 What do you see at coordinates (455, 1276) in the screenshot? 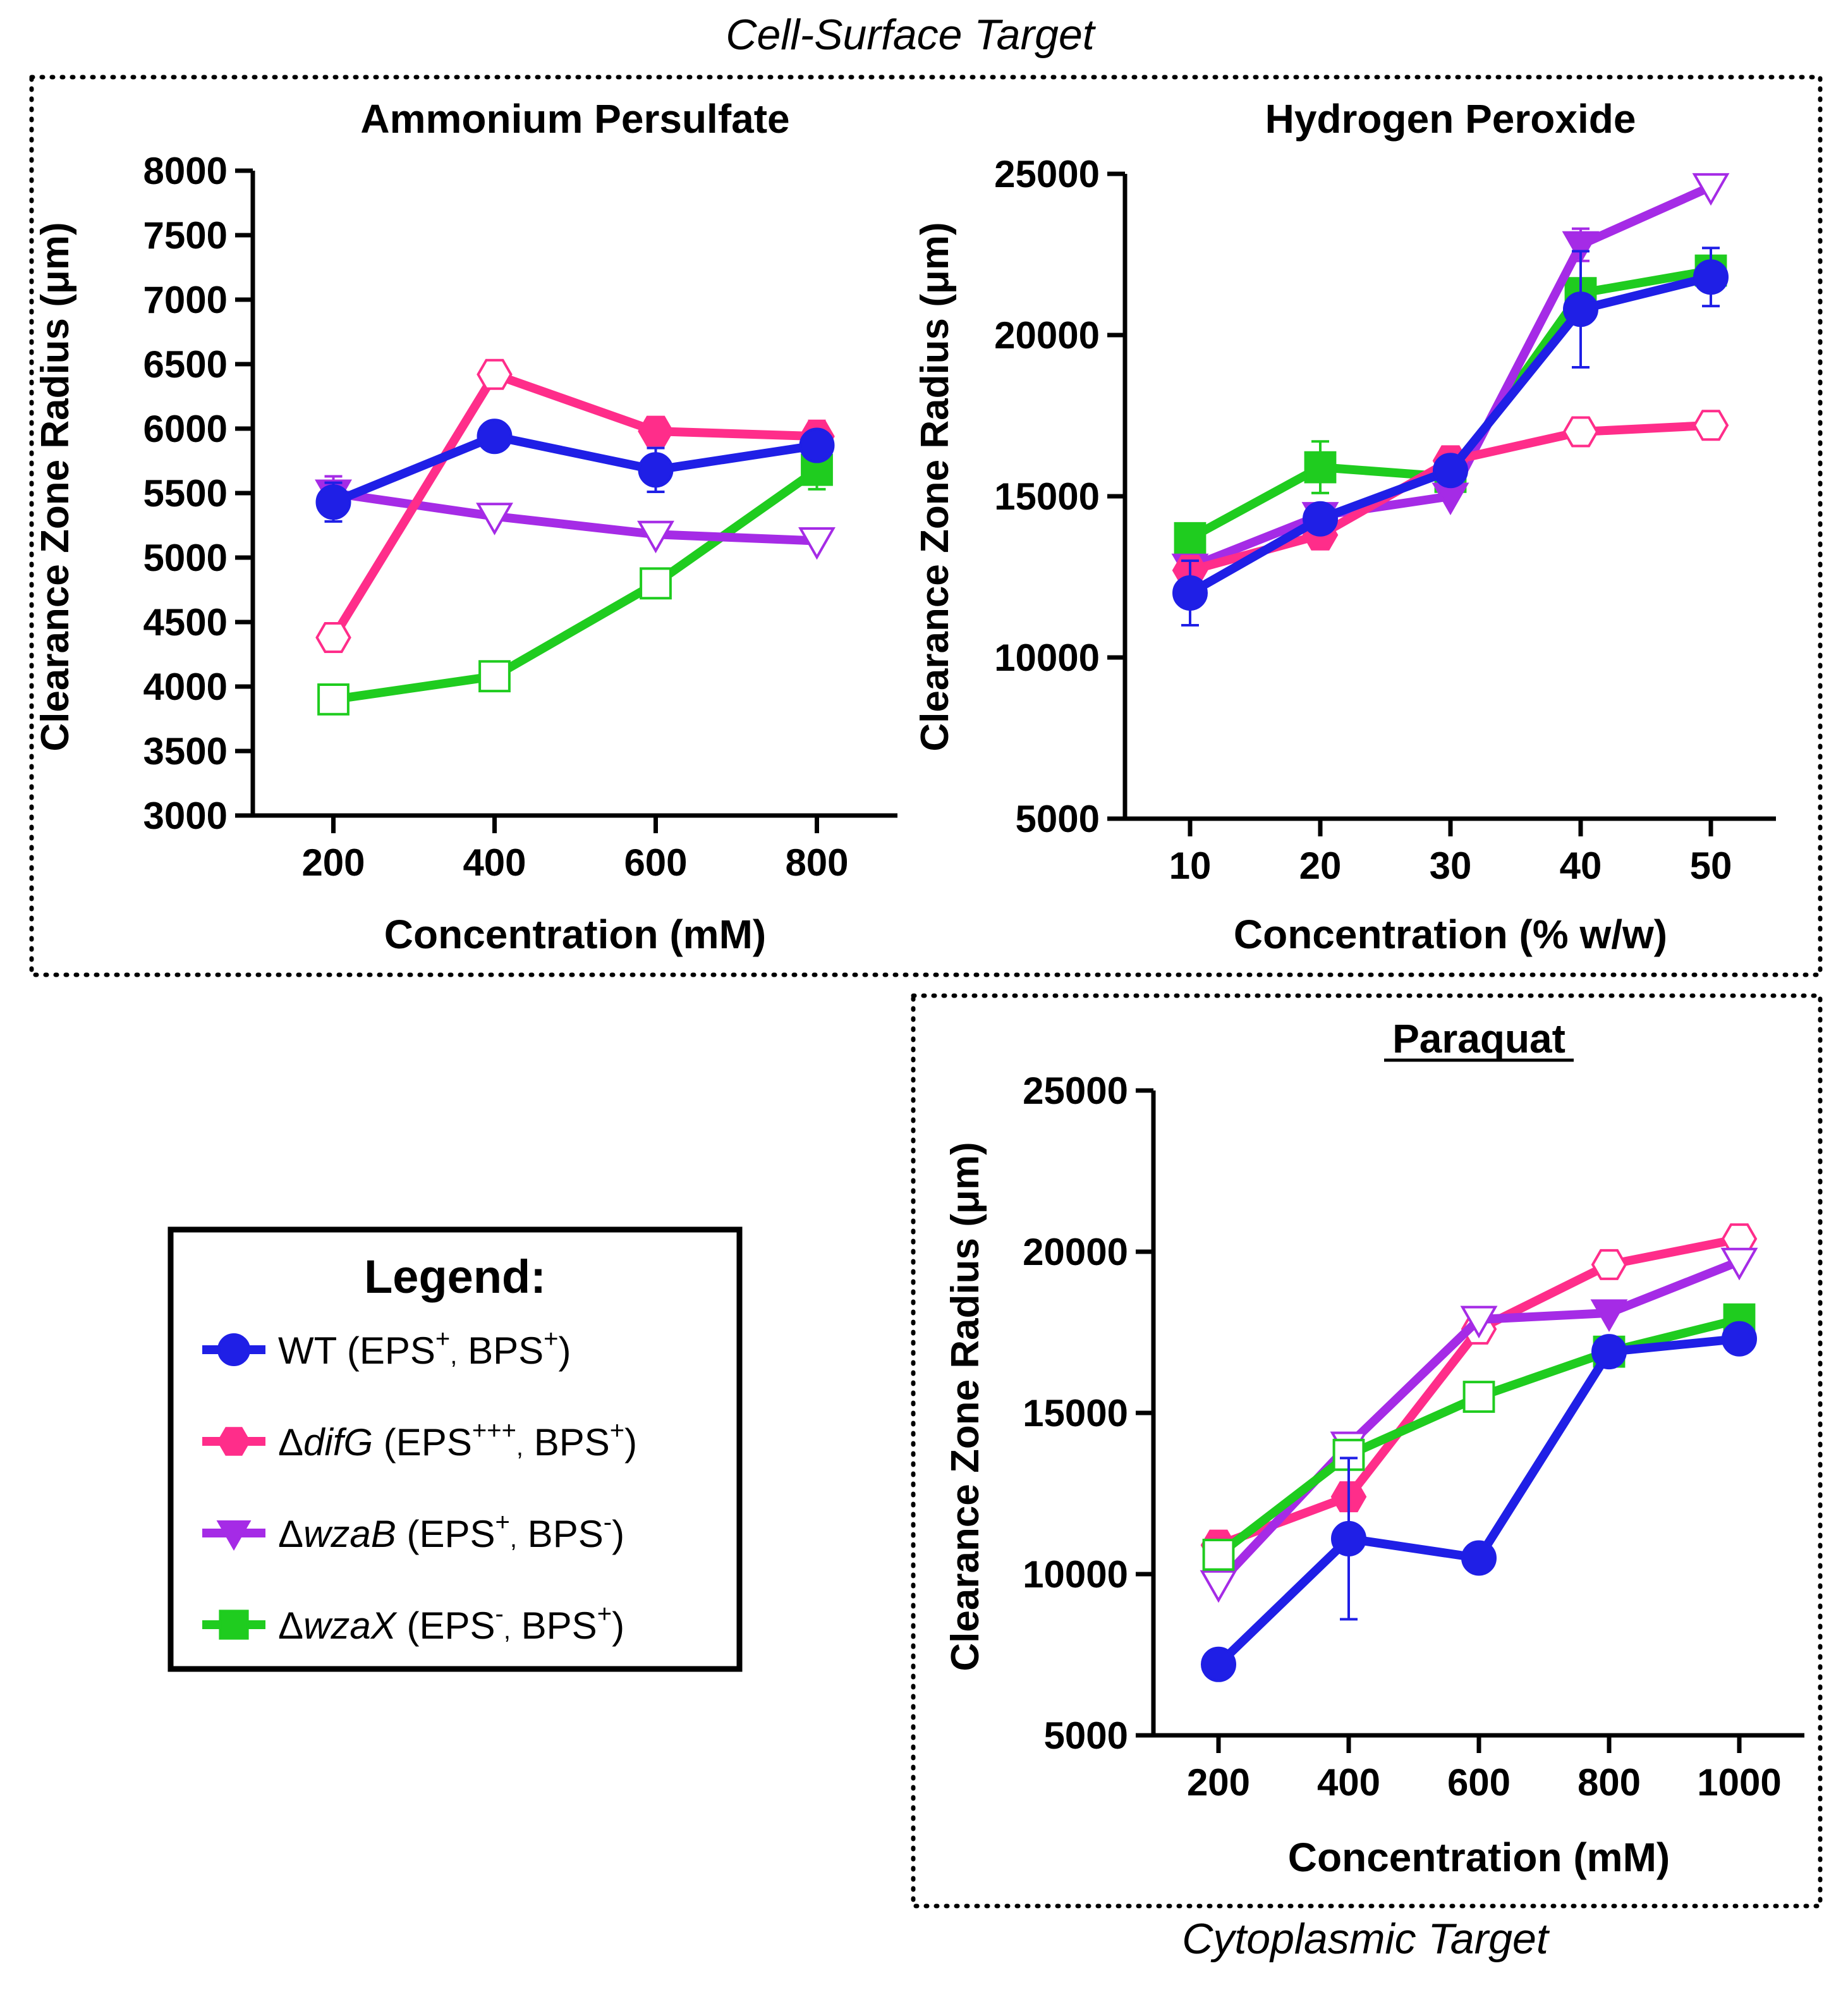
I see `legend-title: Legend:` at bounding box center [455, 1276].